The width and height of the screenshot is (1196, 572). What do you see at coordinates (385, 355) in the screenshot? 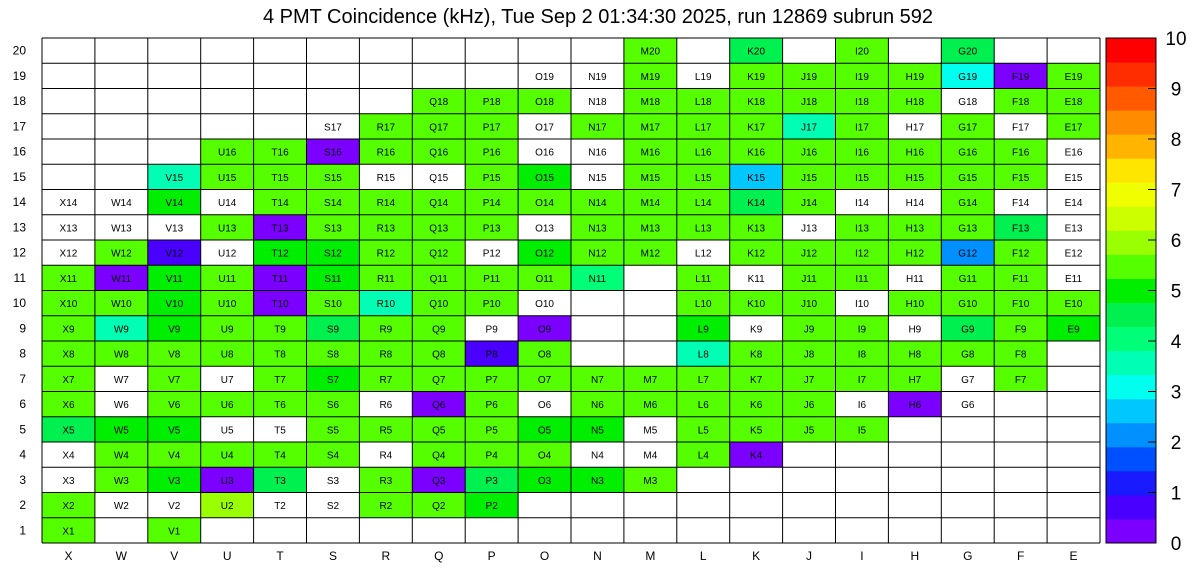
I see `cell-label: R8` at bounding box center [385, 355].